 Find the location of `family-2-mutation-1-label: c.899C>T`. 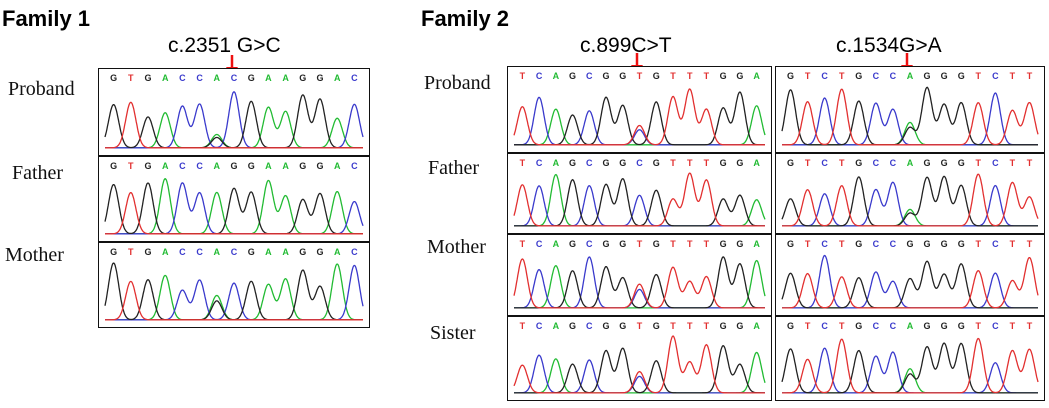

family-2-mutation-1-label: c.899C>T is located at coordinates (626, 45).